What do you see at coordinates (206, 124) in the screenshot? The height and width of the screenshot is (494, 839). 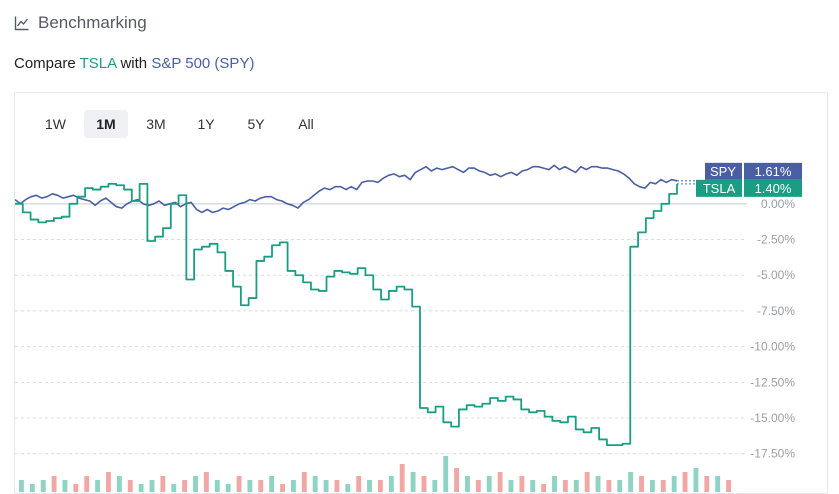 I see `tab-1y: 1Y` at bounding box center [206, 124].